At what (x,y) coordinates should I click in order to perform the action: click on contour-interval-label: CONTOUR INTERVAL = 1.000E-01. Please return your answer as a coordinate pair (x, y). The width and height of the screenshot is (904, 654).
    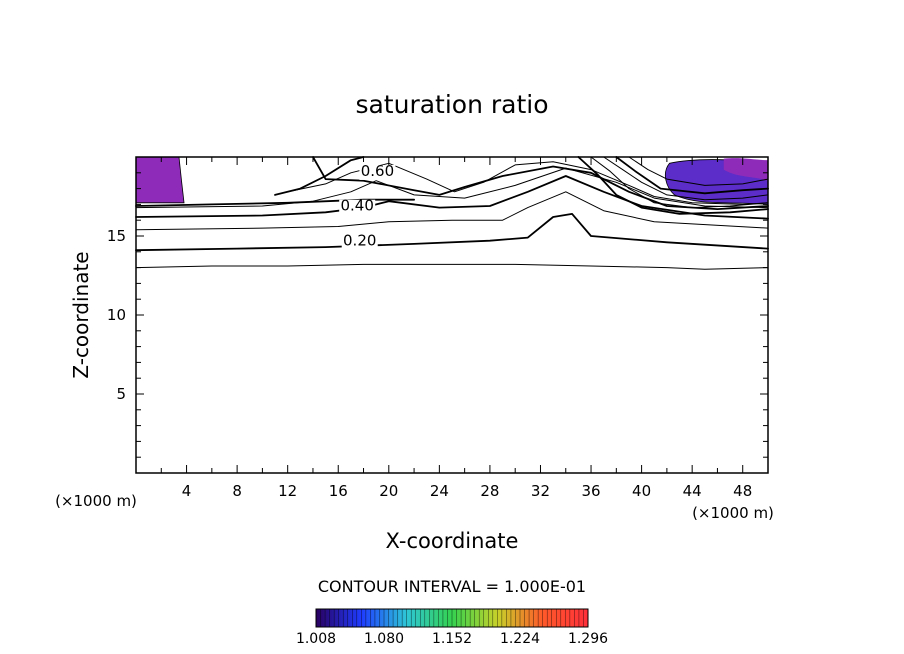
    Looking at the image, I should click on (452, 586).